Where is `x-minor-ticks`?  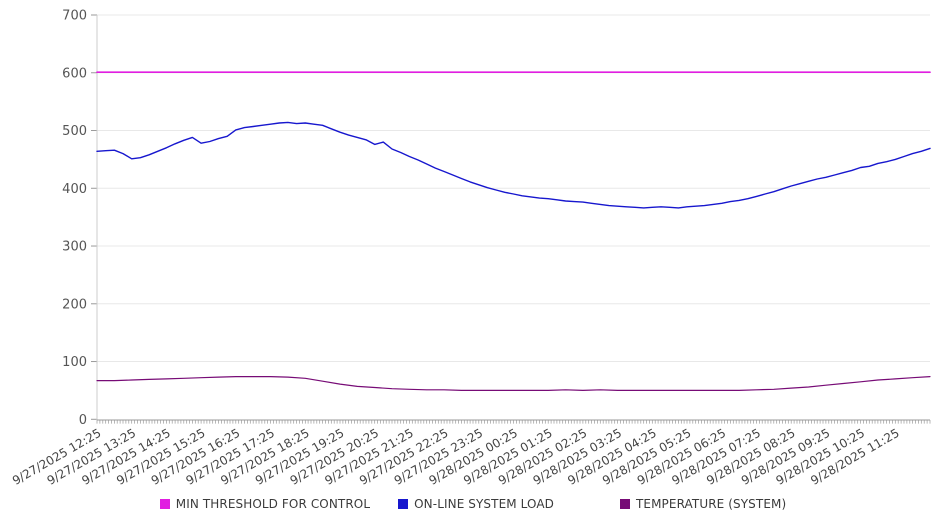 x-minor-ticks is located at coordinates (513, 422).